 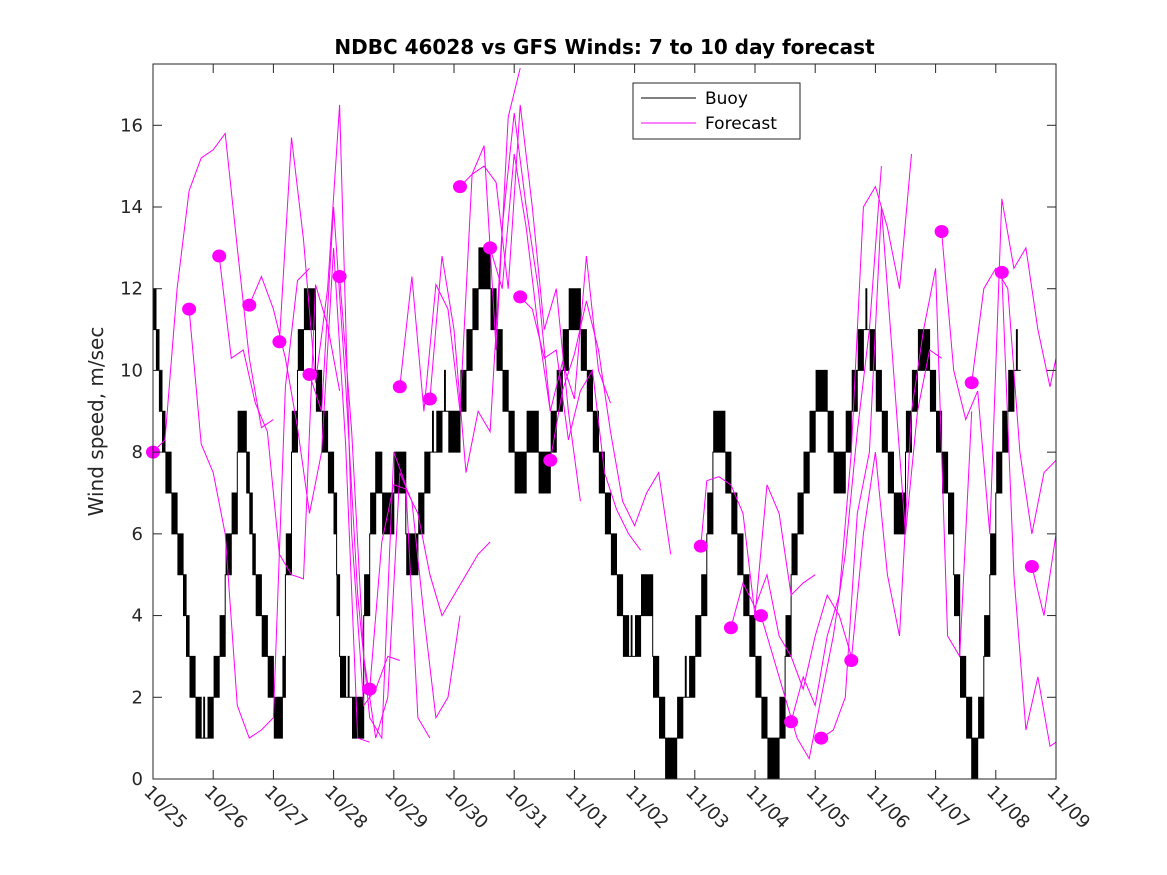 I want to click on legend: Buoy Forecast, so click(x=716, y=111).